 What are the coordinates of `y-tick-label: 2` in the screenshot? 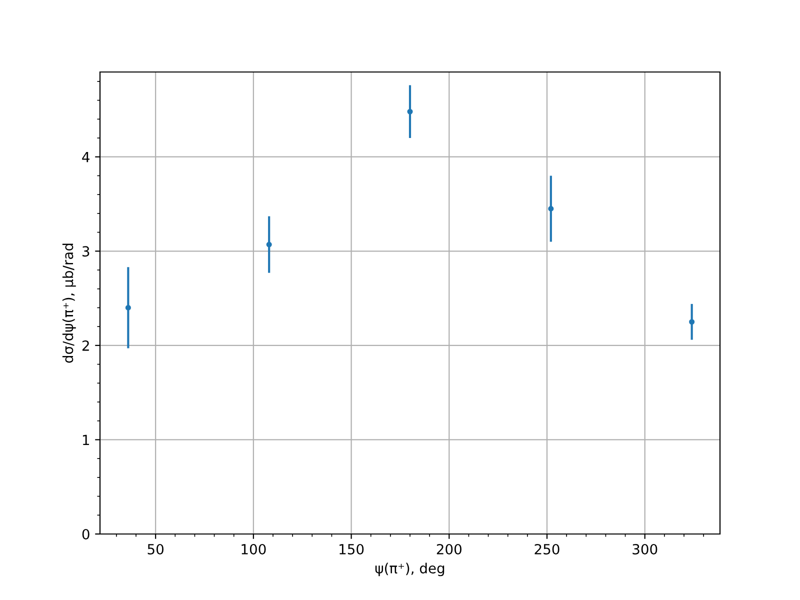 It's located at (85, 345).